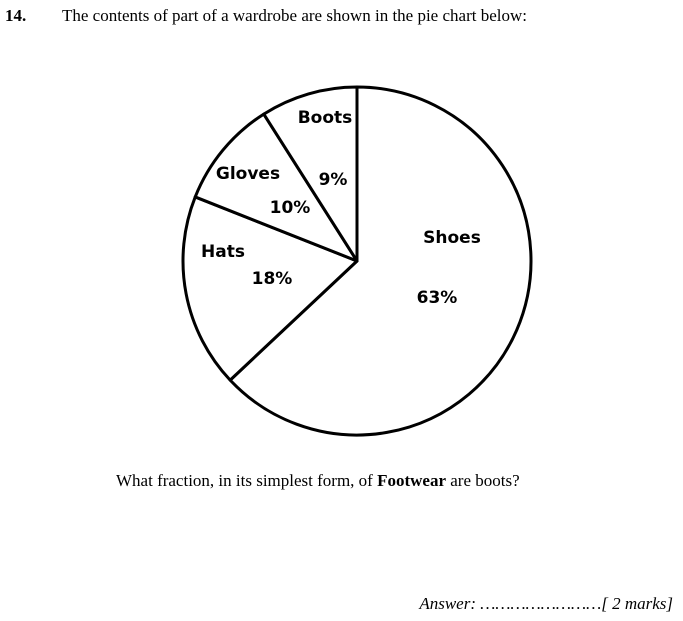  What do you see at coordinates (272, 279) in the screenshot?
I see `slice-value-hats: 18%` at bounding box center [272, 279].